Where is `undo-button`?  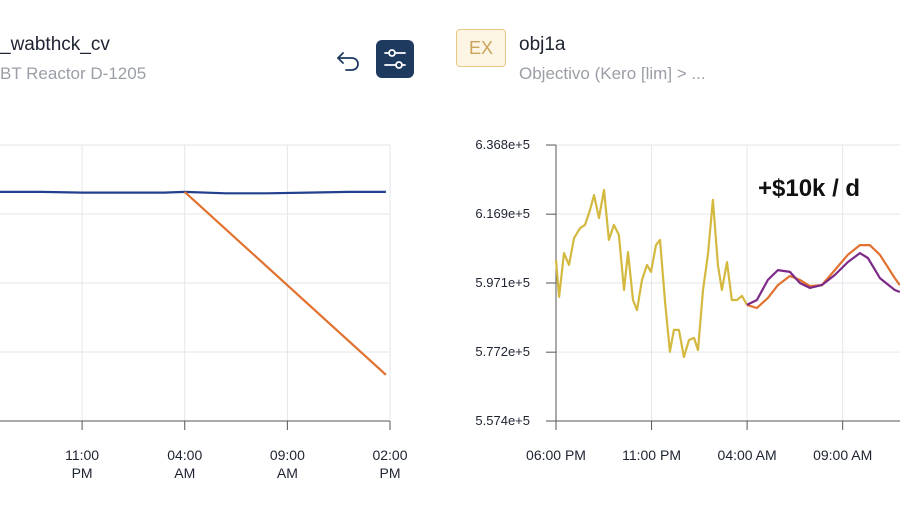 undo-button is located at coordinates (348, 61).